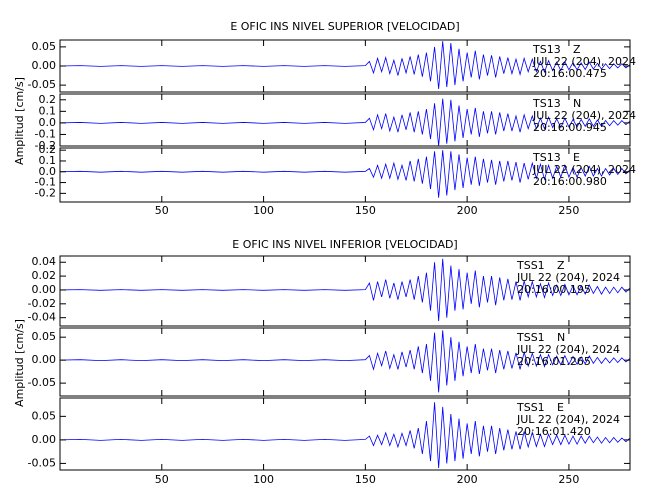 The image size is (650, 500). What do you see at coordinates (44, 275) in the screenshot?
I see `y-tick-label: 0.02` at bounding box center [44, 275].